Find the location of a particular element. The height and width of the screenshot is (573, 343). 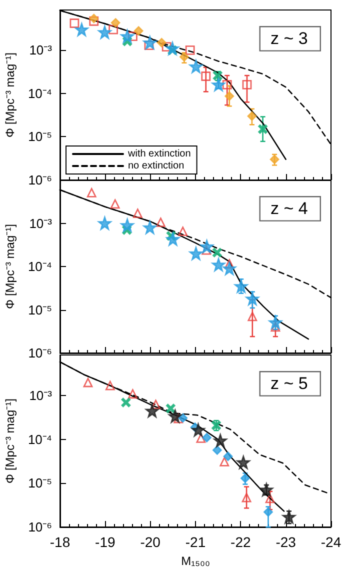

annotation: z ~ 3 is located at coordinates (289, 38).